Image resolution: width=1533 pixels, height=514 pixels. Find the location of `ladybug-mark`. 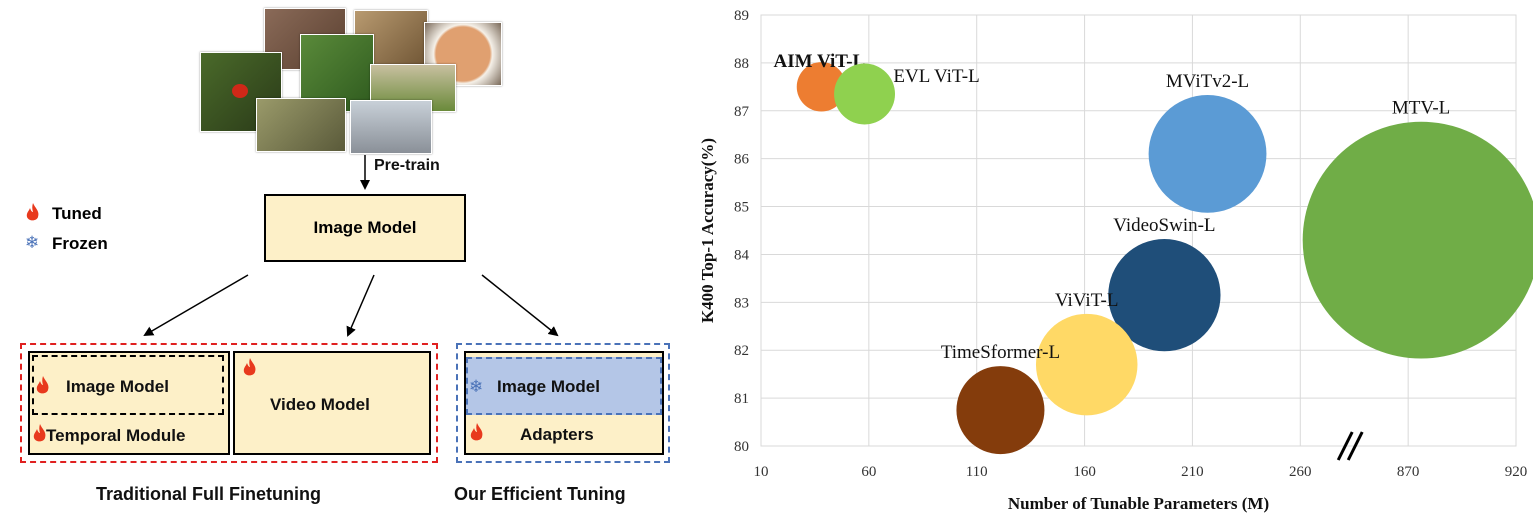

ladybug-mark is located at coordinates (240, 91).